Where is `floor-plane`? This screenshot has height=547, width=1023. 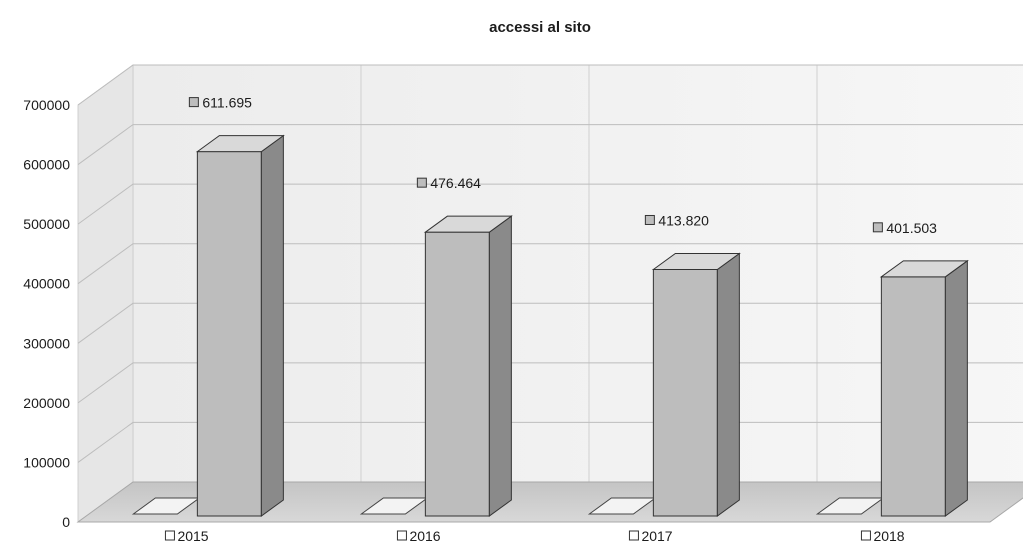
floor-plane is located at coordinates (549, 502).